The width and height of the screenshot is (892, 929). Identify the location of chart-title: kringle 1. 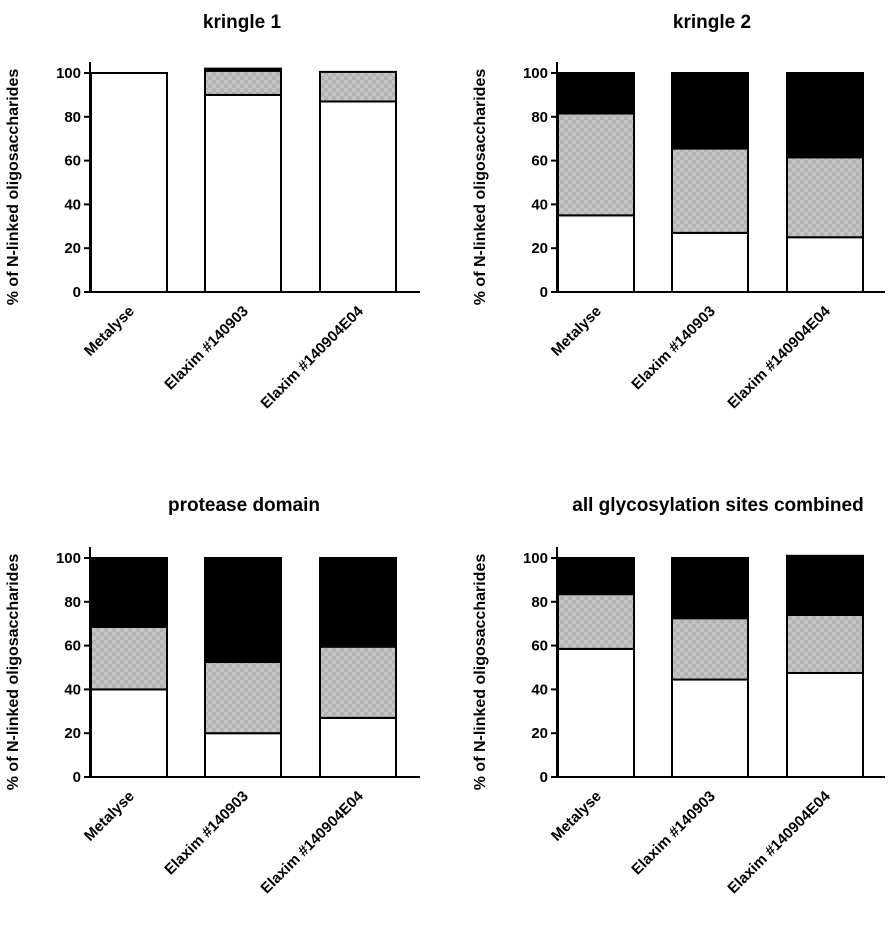
(242, 22).